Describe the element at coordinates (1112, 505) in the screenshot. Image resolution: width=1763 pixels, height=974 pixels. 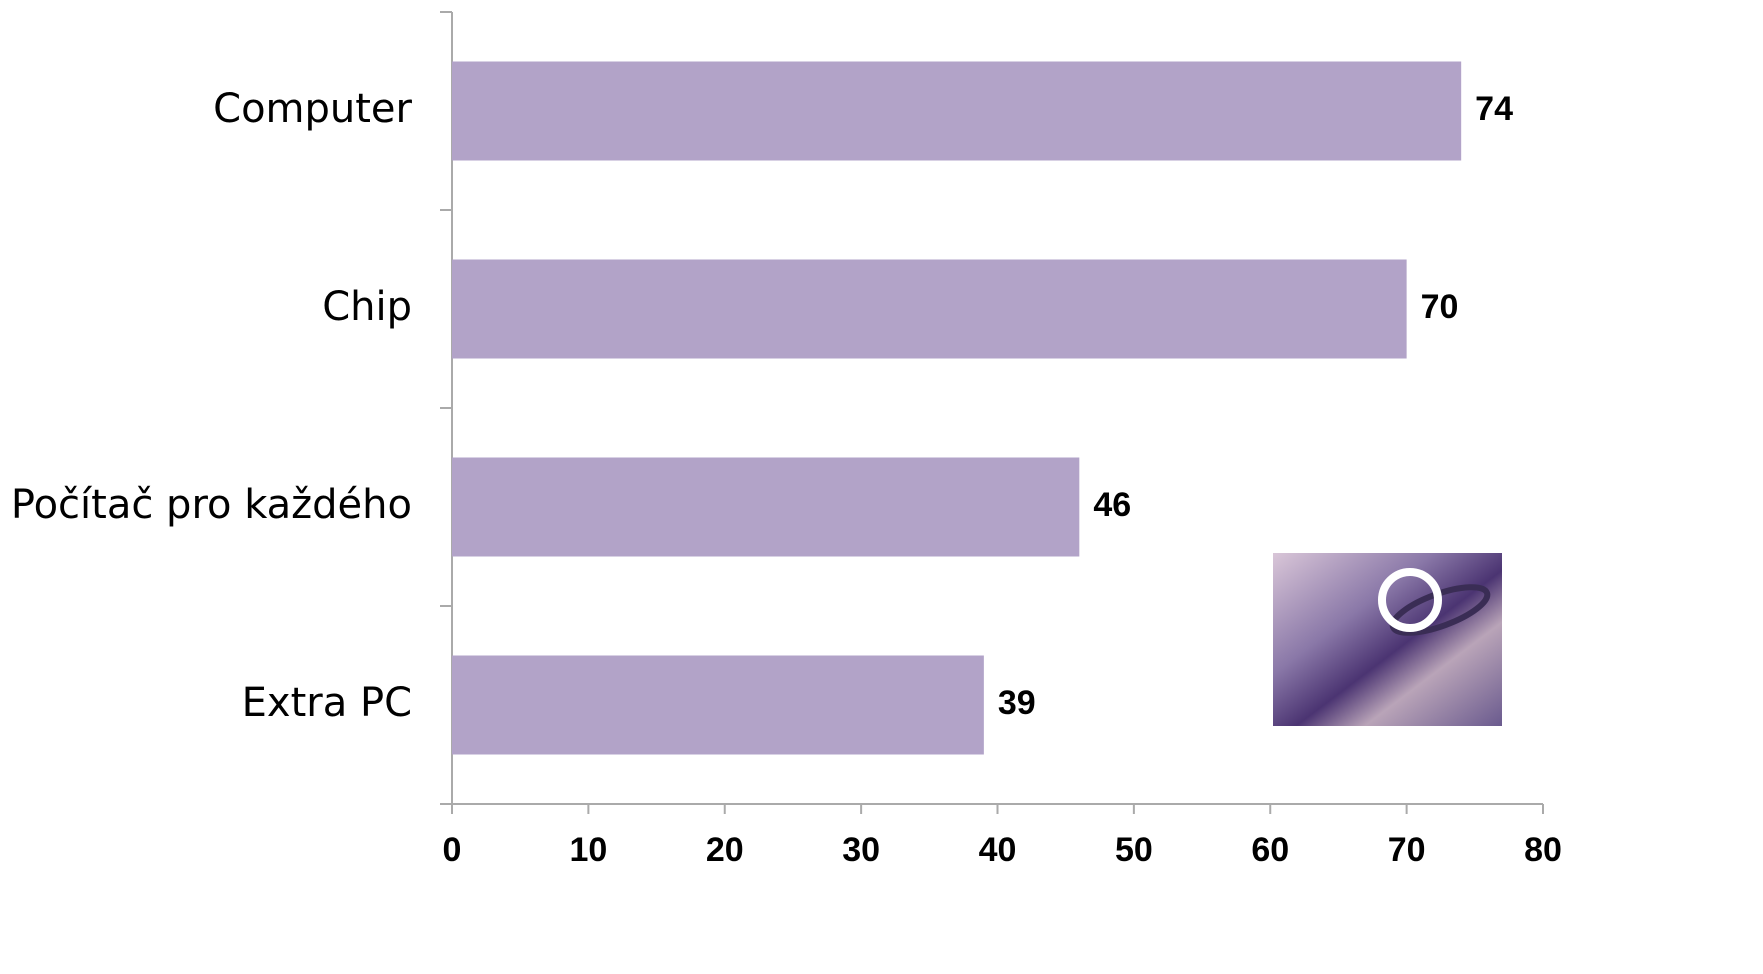
I see `data-label: 46` at that location.